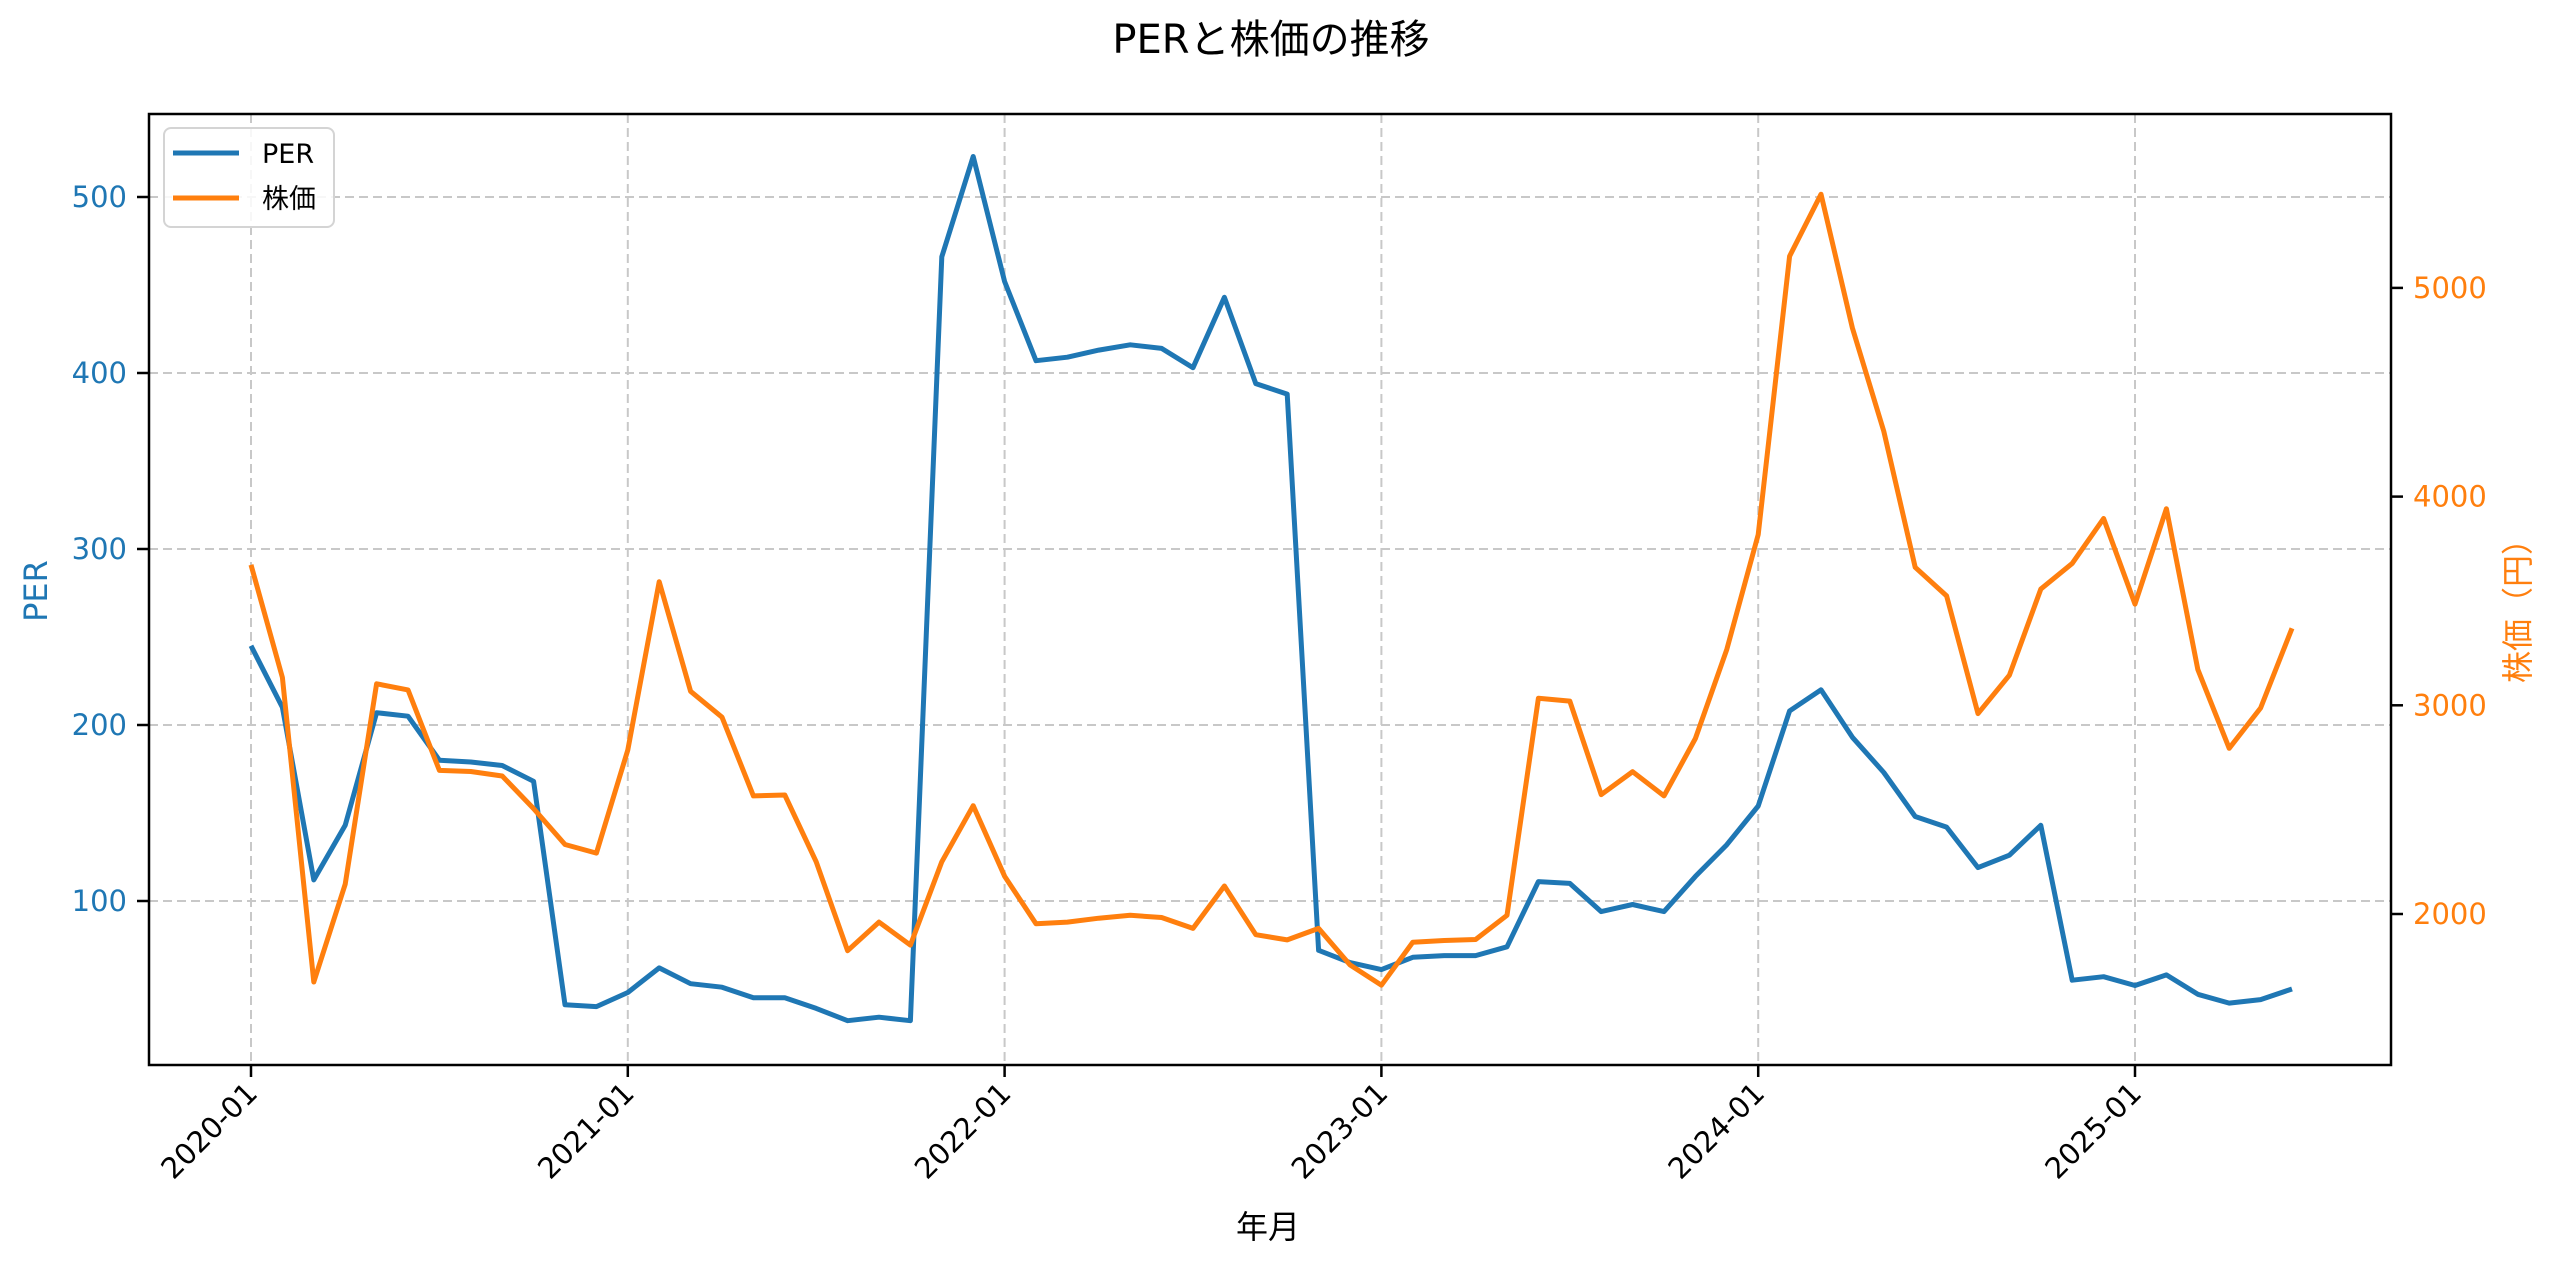 Image resolution: width=2560 pixels, height=1269 pixels. I want to click on y-right-tick-label: 3000, so click(2450, 705).